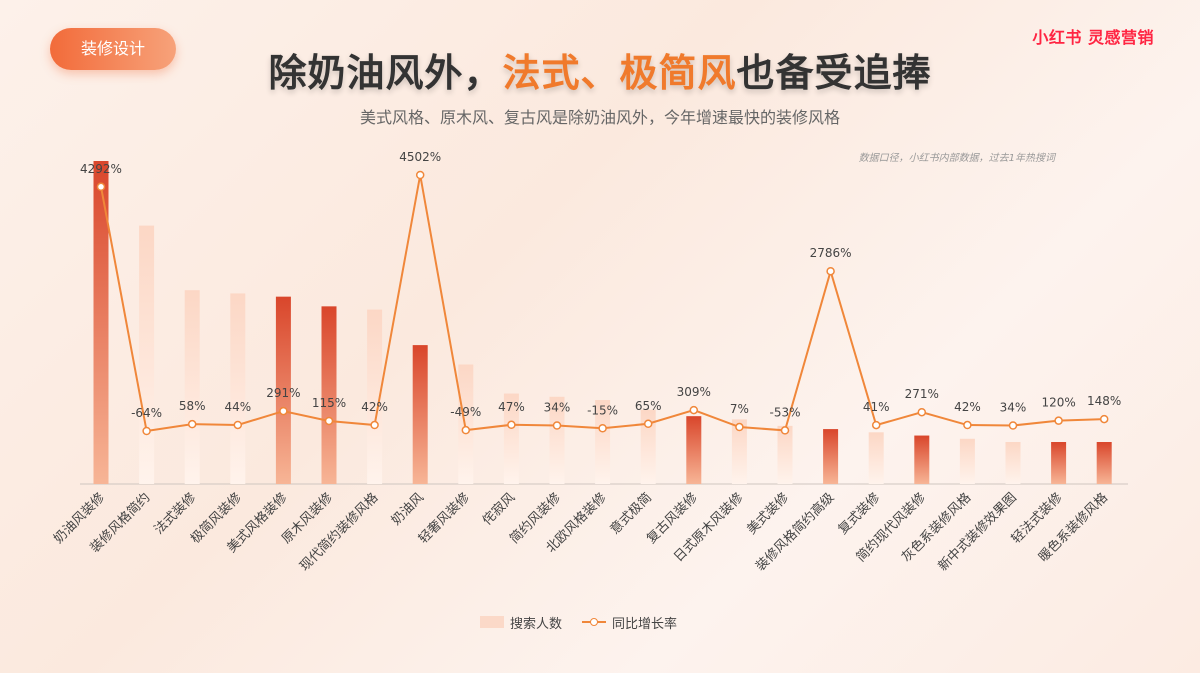  What do you see at coordinates (146, 413) in the screenshot?
I see `growth-label: -64%` at bounding box center [146, 413].